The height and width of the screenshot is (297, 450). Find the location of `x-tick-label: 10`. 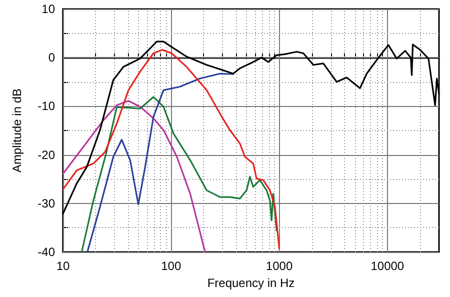

x-tick-label: 10 is located at coordinates (63, 266).